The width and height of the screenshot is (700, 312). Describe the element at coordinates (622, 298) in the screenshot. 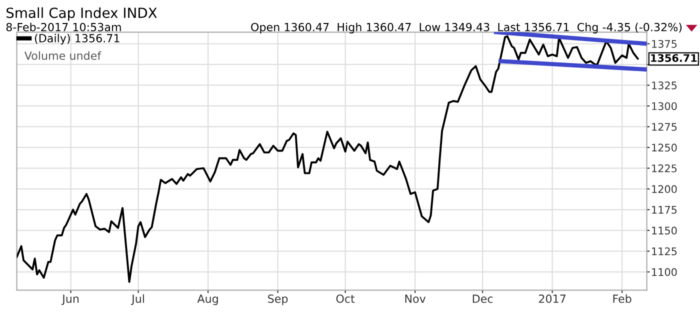

I see `x-tick-label: Feb` at that location.